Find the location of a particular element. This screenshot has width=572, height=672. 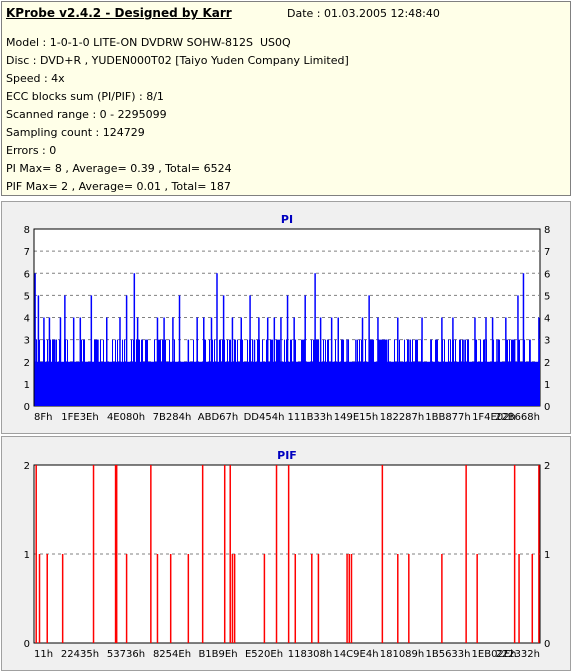

y-tick-label-right: 8 is located at coordinates (547, 230).